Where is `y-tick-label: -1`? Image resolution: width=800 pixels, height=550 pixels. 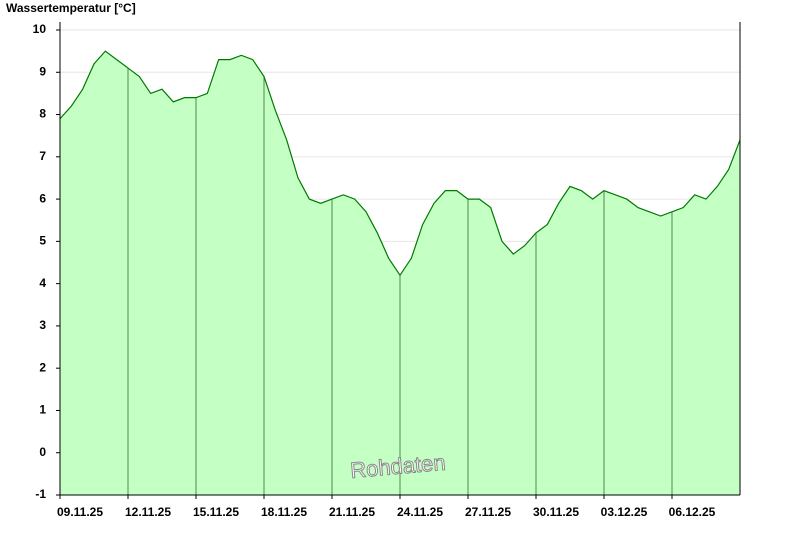
y-tick-label: -1 is located at coordinates (40, 494).